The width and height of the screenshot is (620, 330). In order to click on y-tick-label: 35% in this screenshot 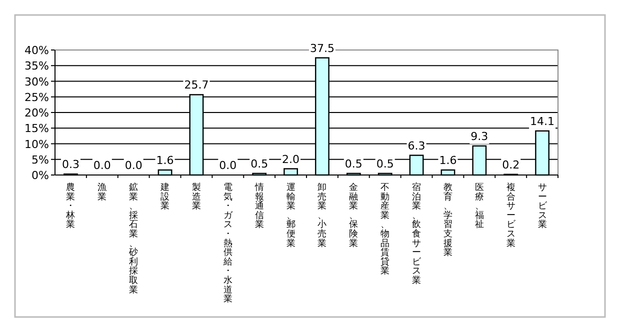, I will do `click(36, 66)`.